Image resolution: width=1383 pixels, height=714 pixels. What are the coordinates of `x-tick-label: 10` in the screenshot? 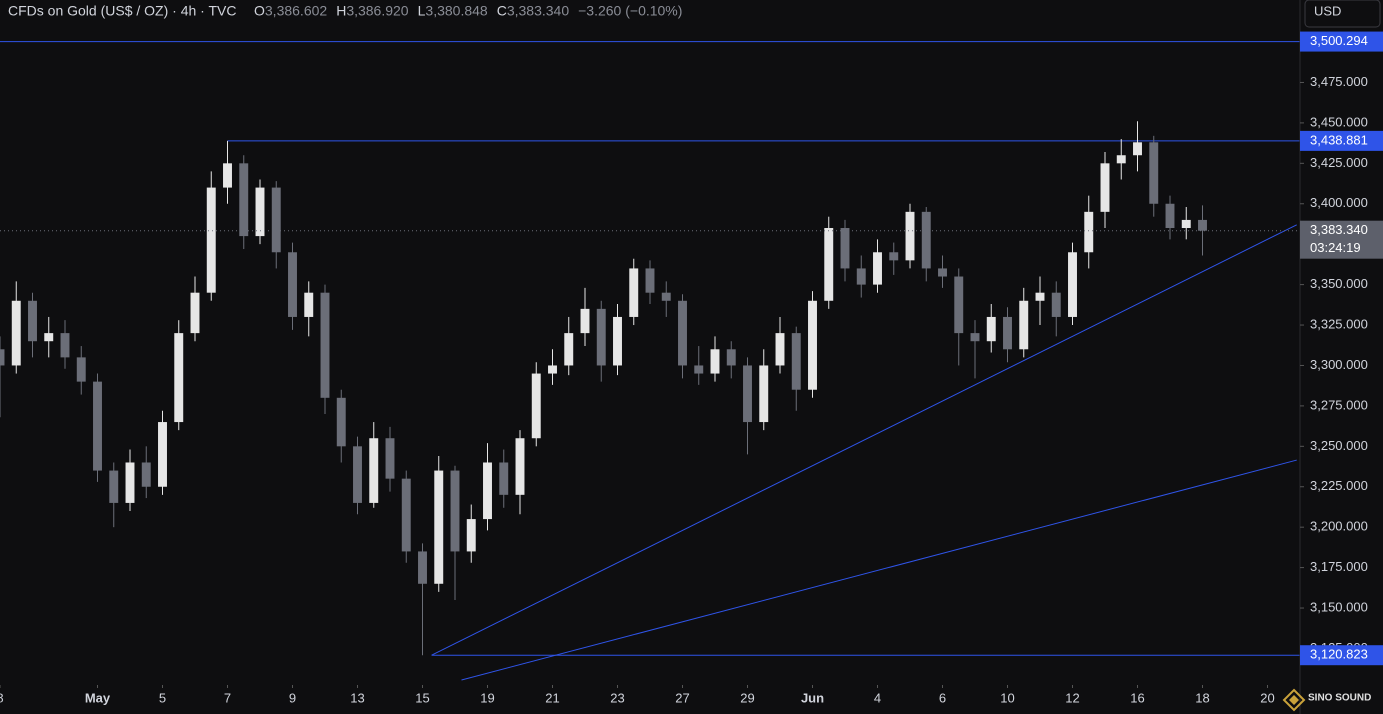 It's located at (1007, 697).